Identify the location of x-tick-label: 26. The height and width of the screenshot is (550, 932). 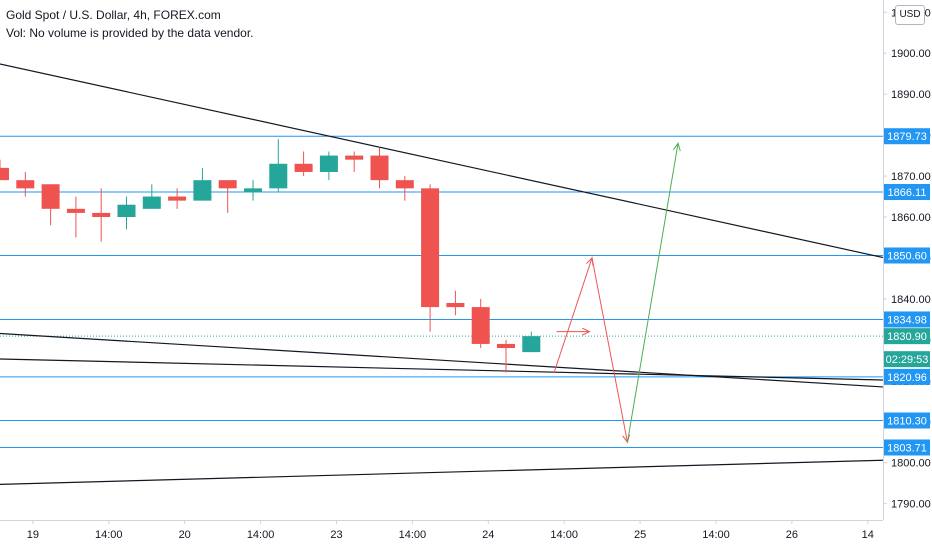
(792, 535).